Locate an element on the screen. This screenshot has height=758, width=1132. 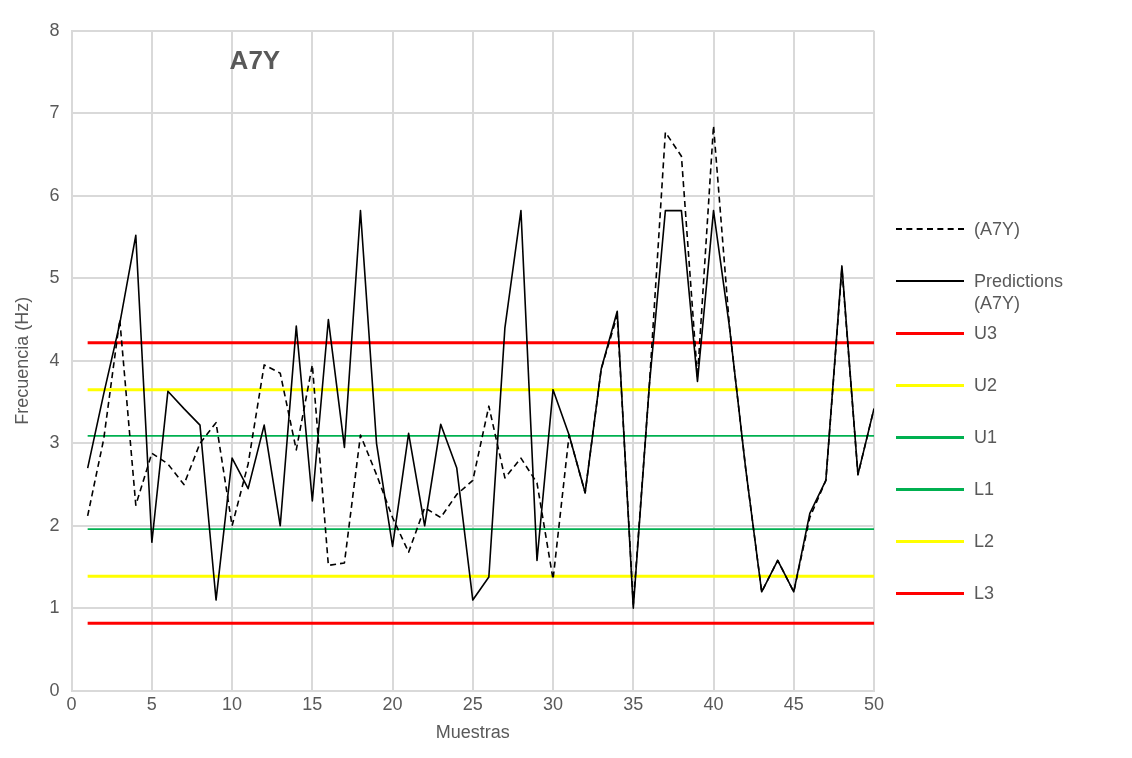
legend-label: L1 is located at coordinates (985, 489).